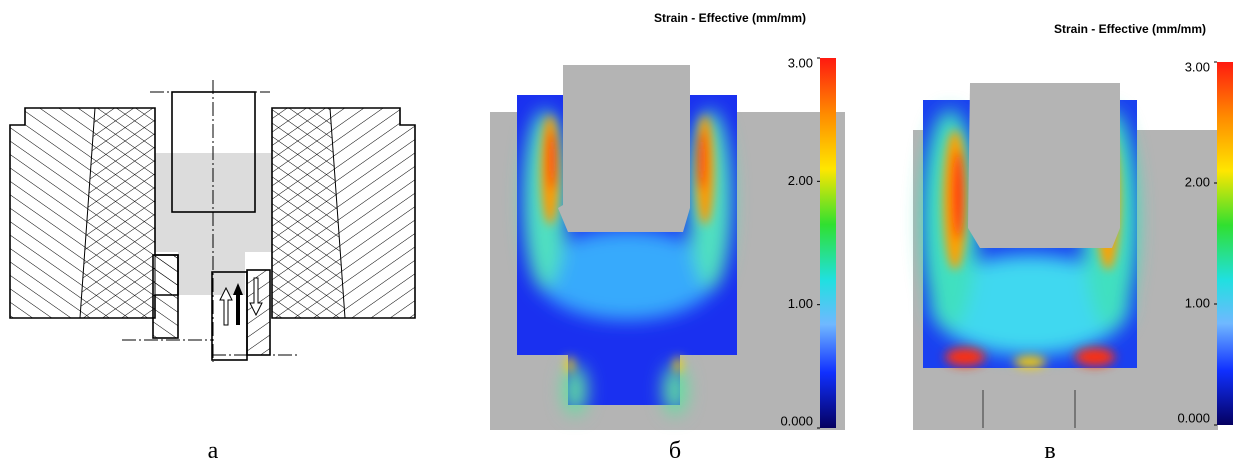  Describe the element at coordinates (1049, 449) in the screenshot. I see `panel-label: в` at that location.